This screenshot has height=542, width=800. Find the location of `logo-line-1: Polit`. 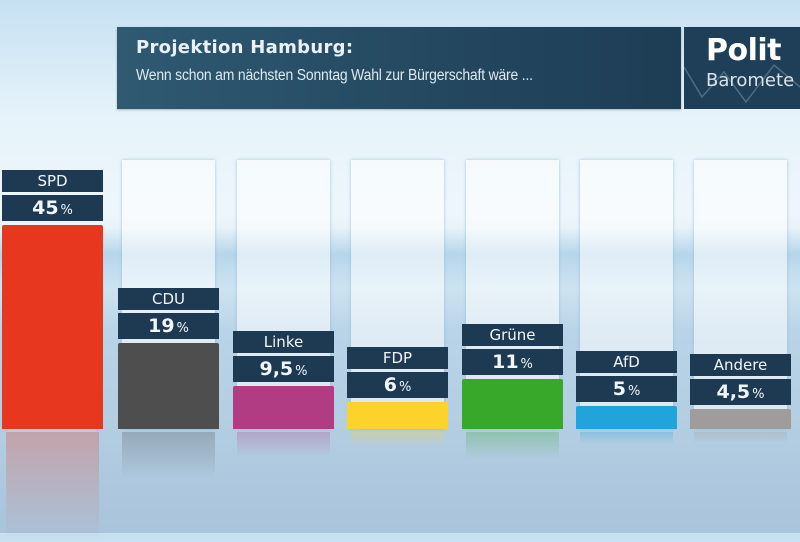

logo-line-1: Polit is located at coordinates (744, 50).